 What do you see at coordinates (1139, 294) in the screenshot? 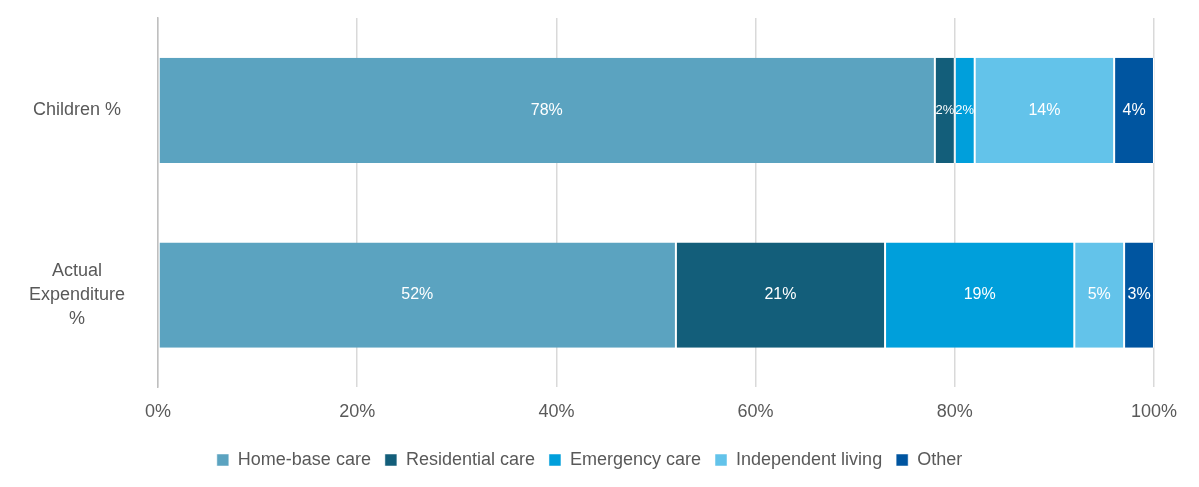
I see `data-label: 3%` at bounding box center [1139, 294].